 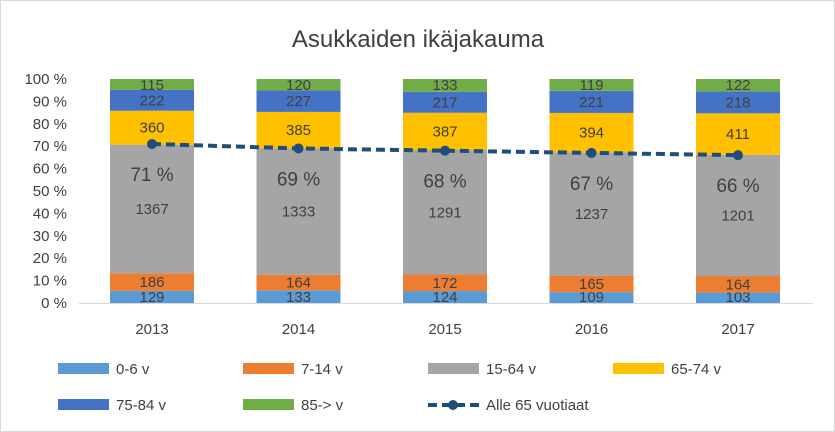 I want to click on y-tick-label: 70 %, so click(x=50, y=146).